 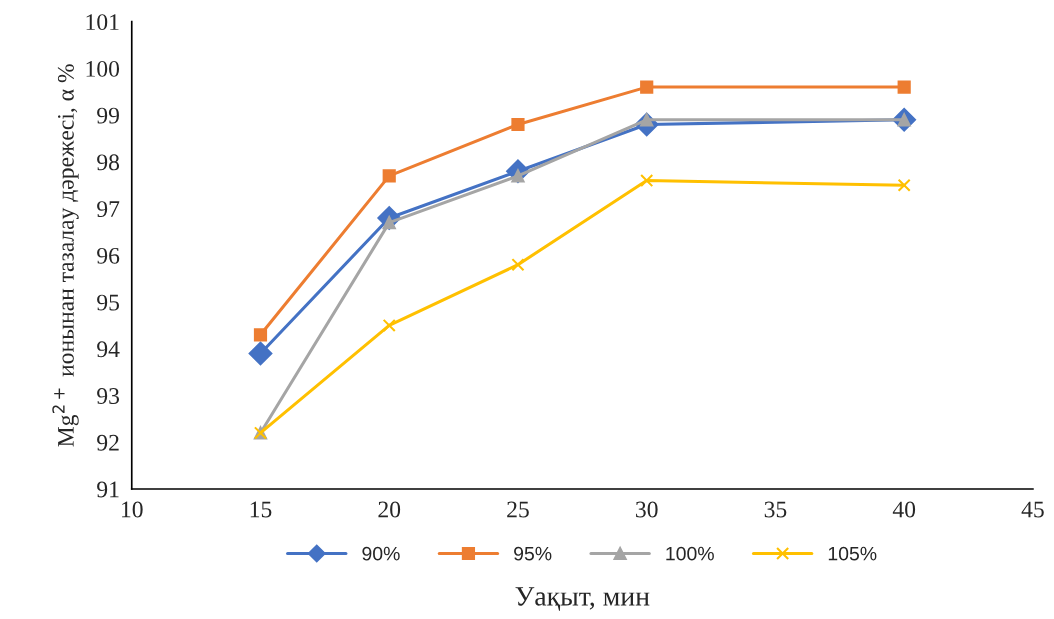 What do you see at coordinates (582, 599) in the screenshot?
I see `x-axis-title: Уақыт, мин` at bounding box center [582, 599].